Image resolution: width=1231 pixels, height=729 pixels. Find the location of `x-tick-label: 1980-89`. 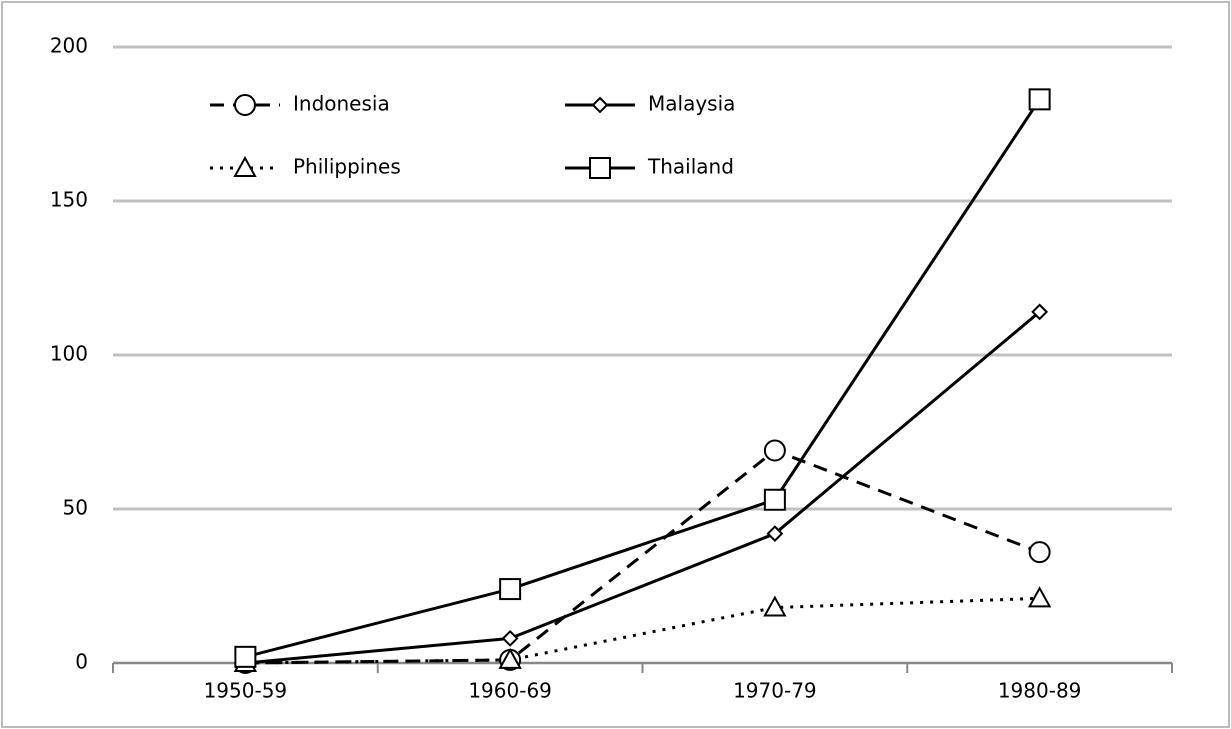

x-tick-label: 1980-89 is located at coordinates (1040, 691).